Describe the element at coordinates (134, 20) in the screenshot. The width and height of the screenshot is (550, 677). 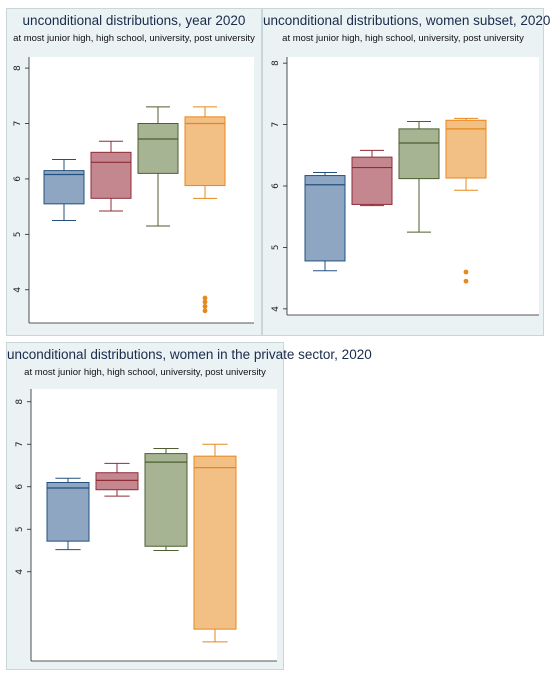
I see `chart-title: unconditional distributions, year 2020` at that location.